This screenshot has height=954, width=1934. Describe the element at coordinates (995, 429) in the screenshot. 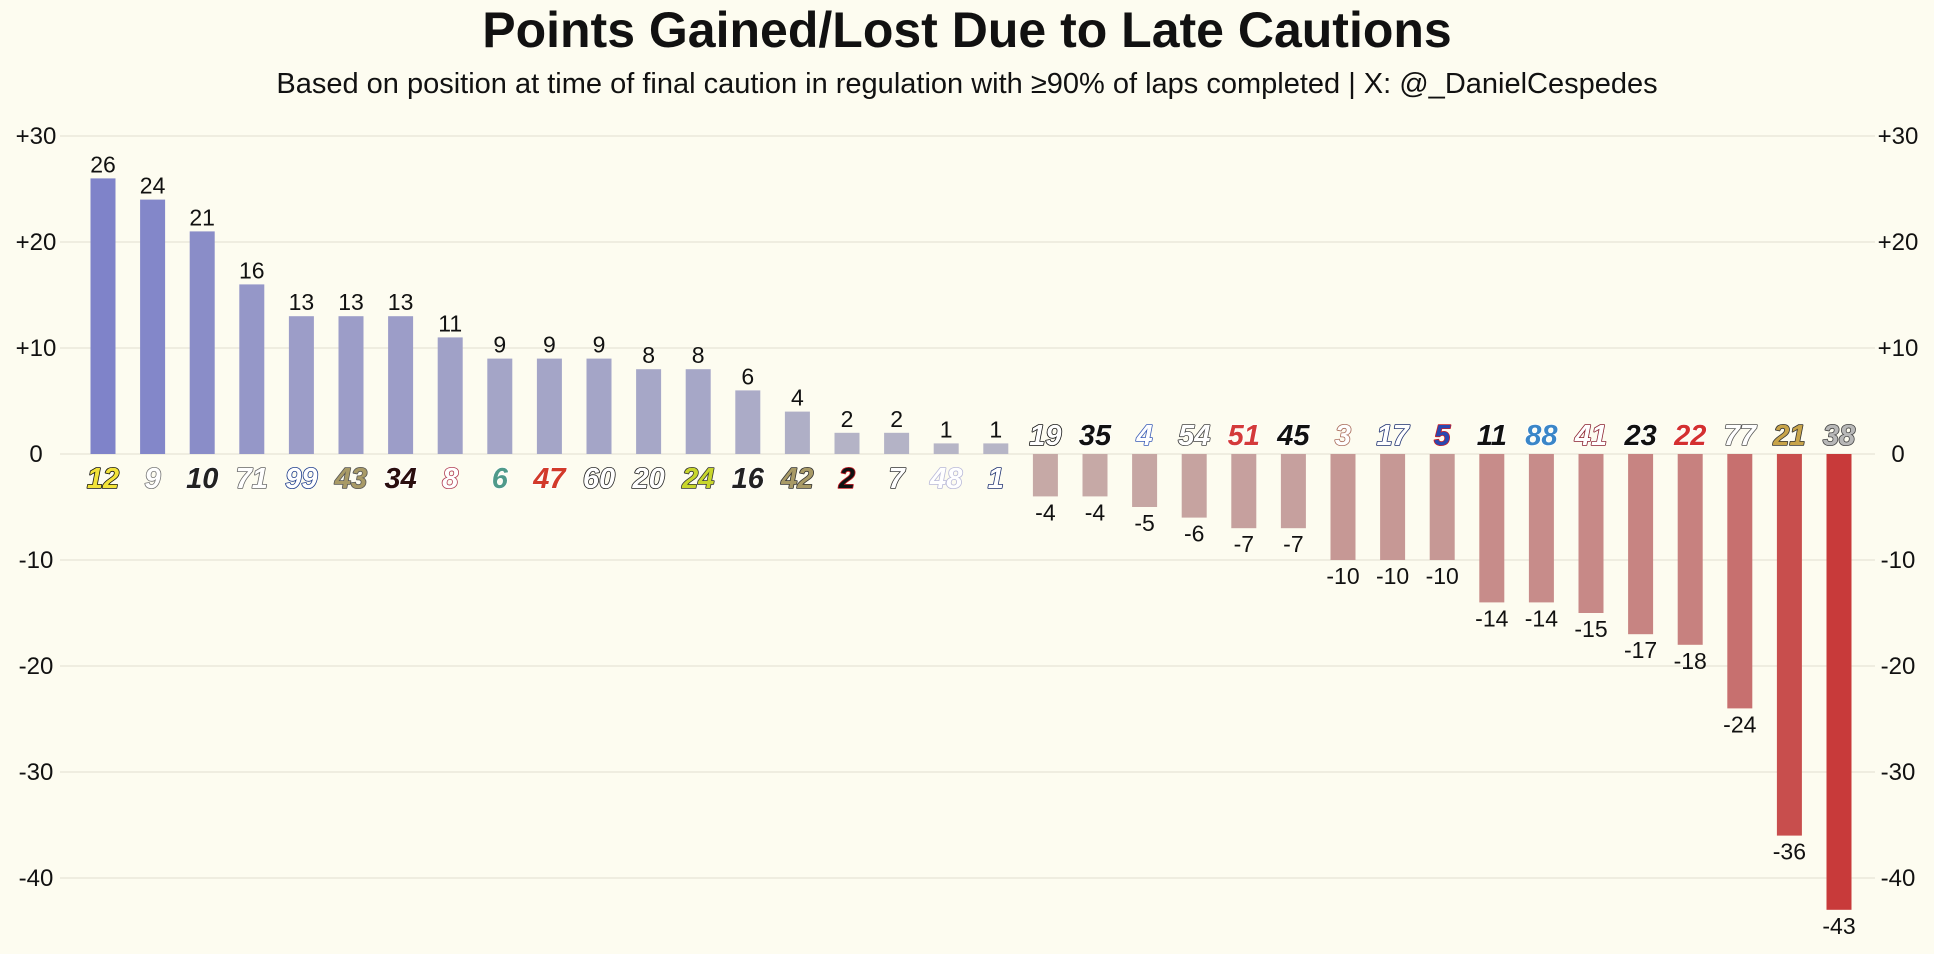

I see `data-label: 1` at that location.